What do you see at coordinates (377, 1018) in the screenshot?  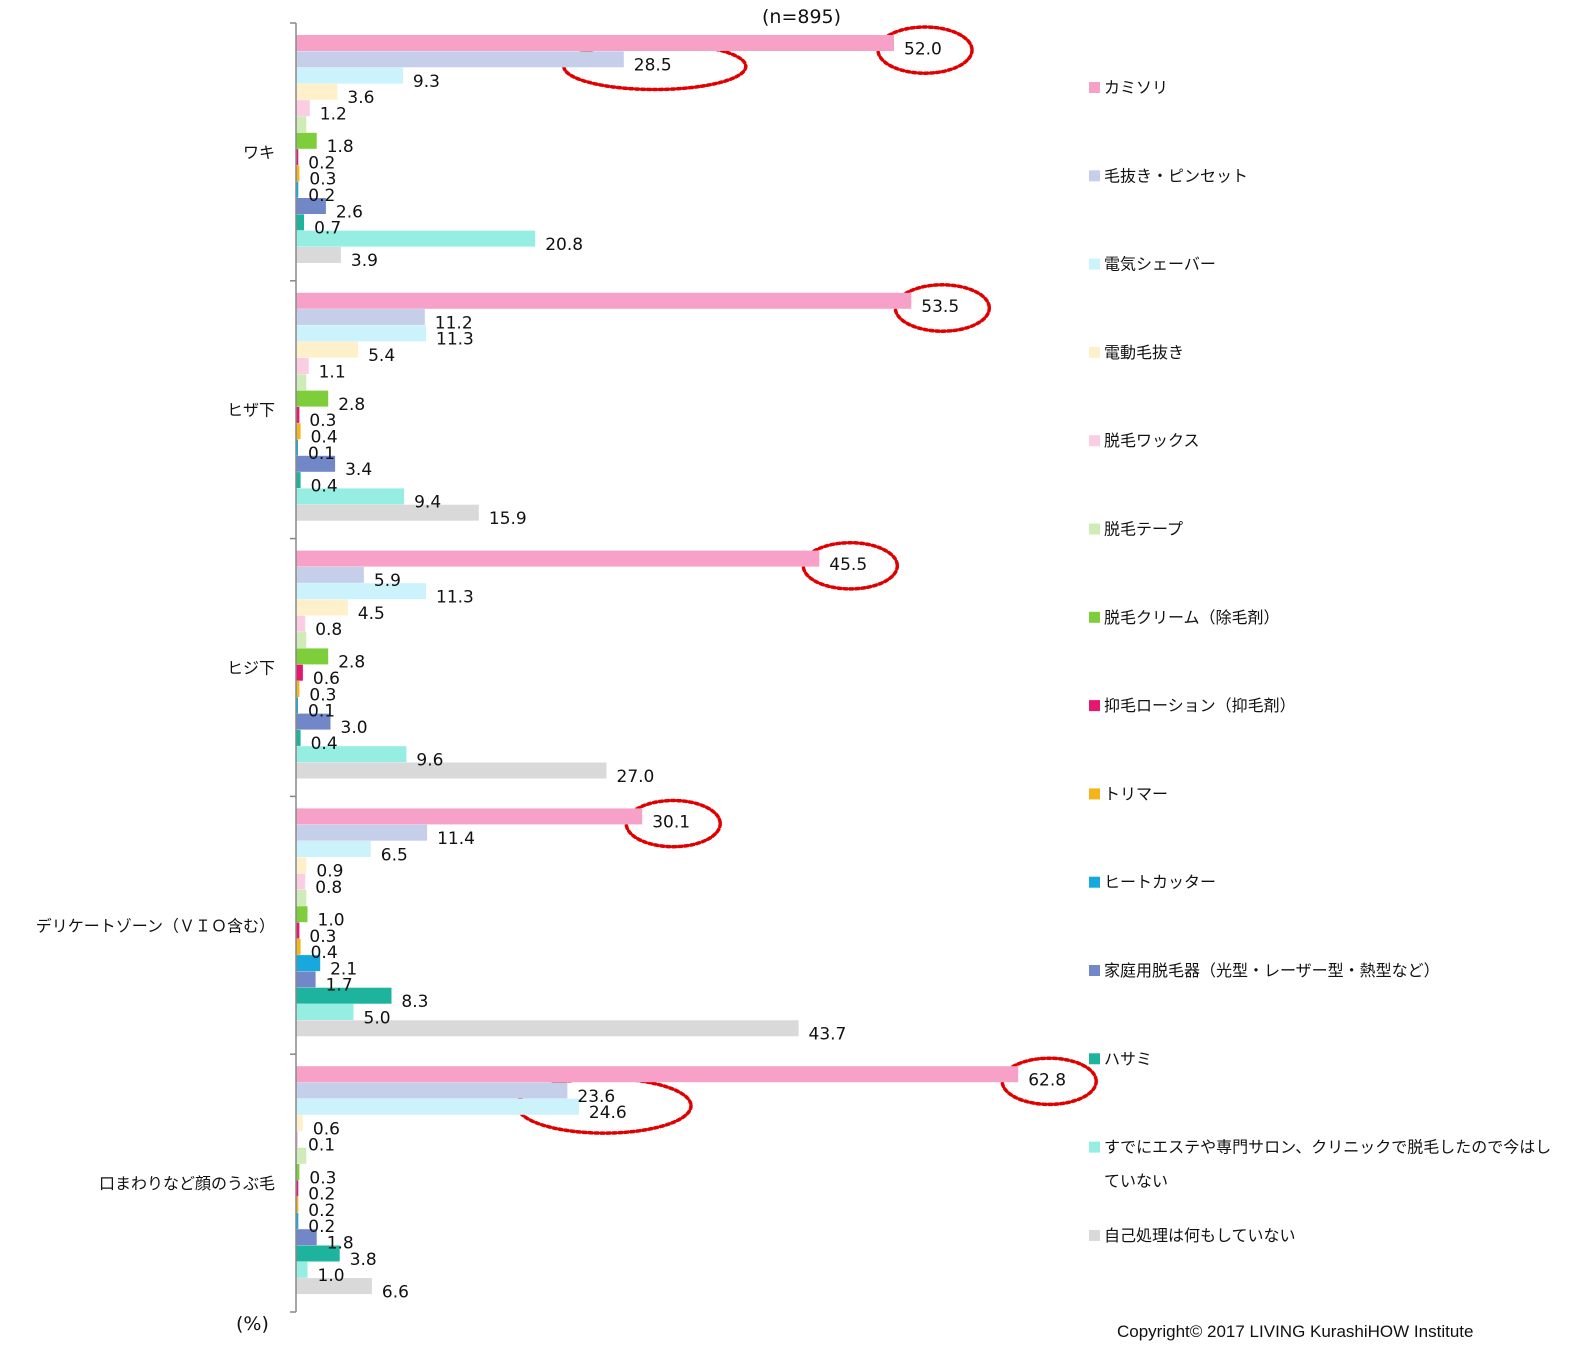 I see `bar-value-label: 5.0` at bounding box center [377, 1018].